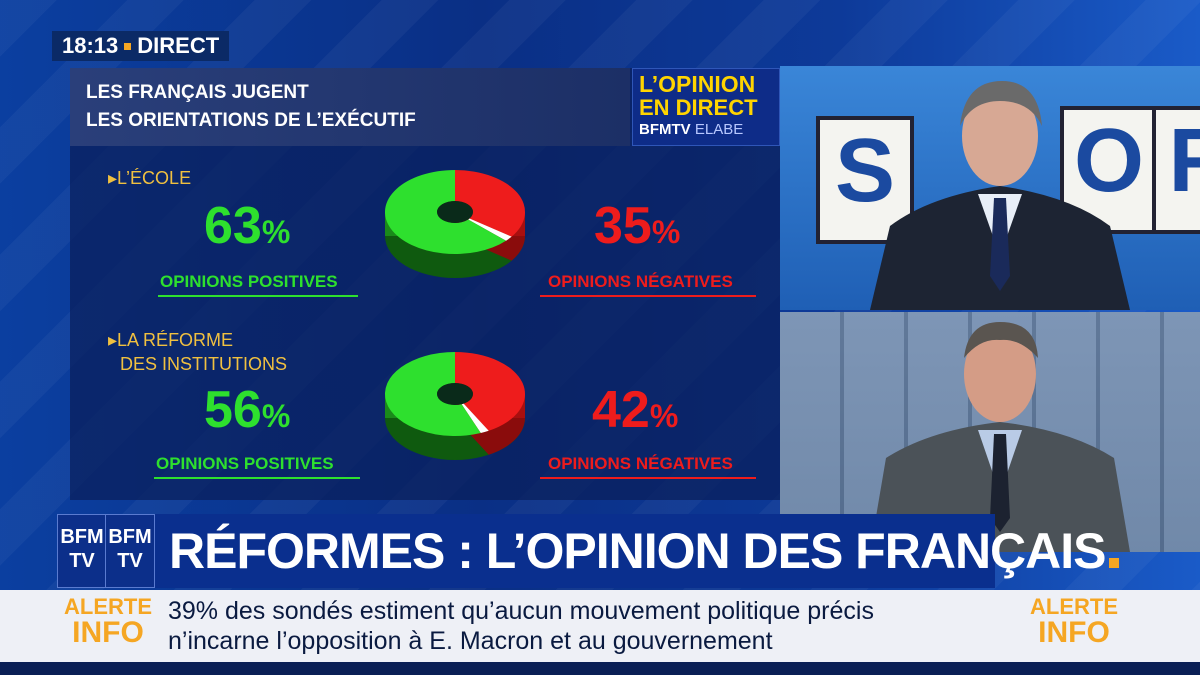  Describe the element at coordinates (178, 45) in the screenshot. I see `live-label: DIRECT` at that location.